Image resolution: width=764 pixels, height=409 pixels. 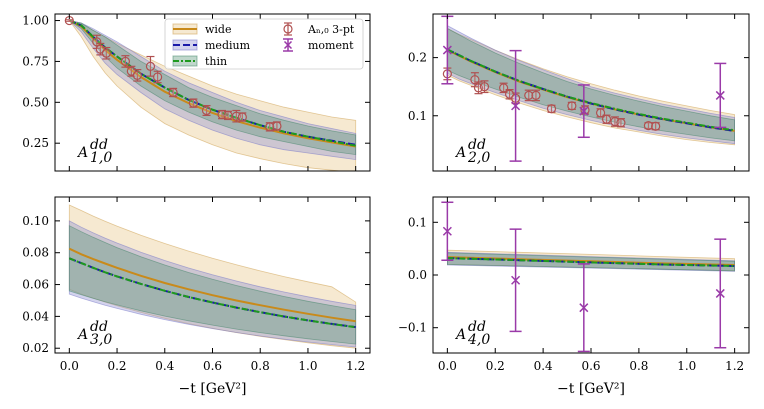 I want to click on y-tick-label: 0.75, so click(x=35, y=61).